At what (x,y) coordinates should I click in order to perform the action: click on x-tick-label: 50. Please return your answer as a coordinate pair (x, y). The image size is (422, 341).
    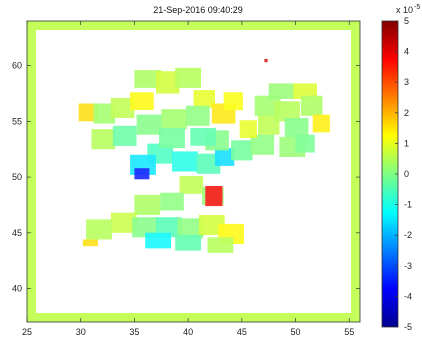
    Looking at the image, I should click on (296, 332).